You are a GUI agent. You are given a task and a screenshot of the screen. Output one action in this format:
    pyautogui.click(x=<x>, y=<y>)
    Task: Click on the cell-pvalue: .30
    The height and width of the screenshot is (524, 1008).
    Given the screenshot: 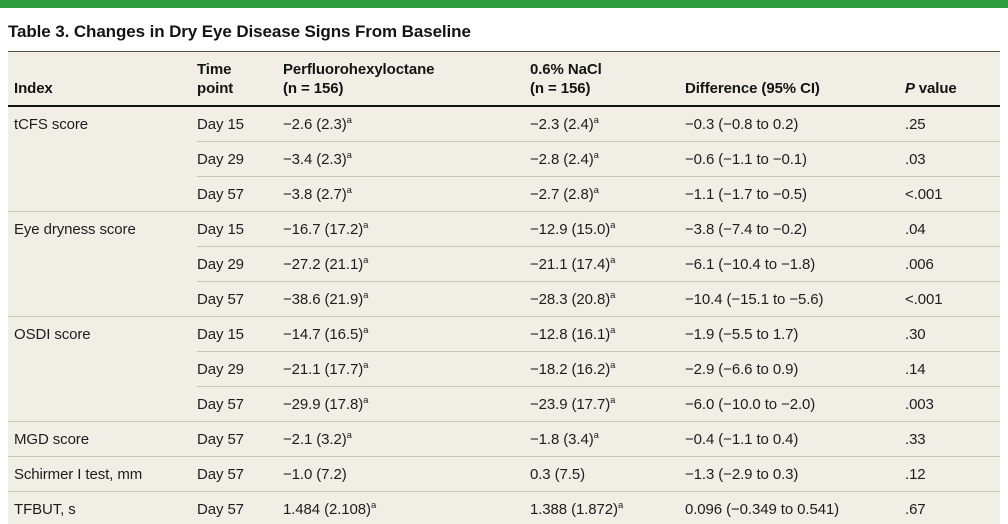 What is the action you would take?
    pyautogui.click(x=952, y=334)
    